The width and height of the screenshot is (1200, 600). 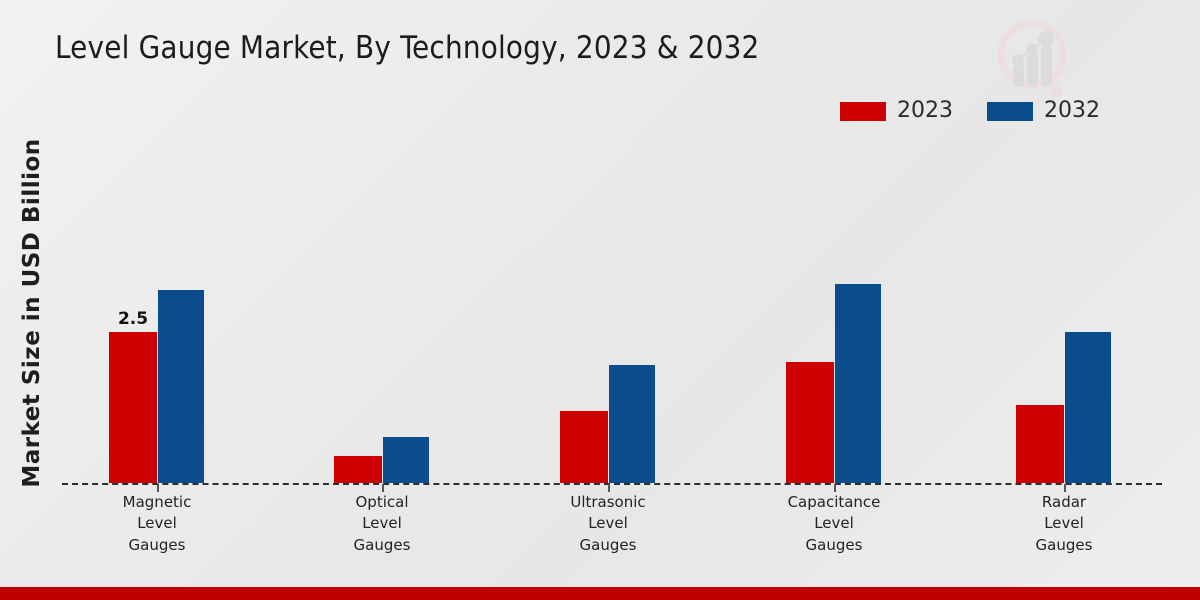 I want to click on x-axis-category-label: Capacitance Level Gauges, so click(x=834, y=524).